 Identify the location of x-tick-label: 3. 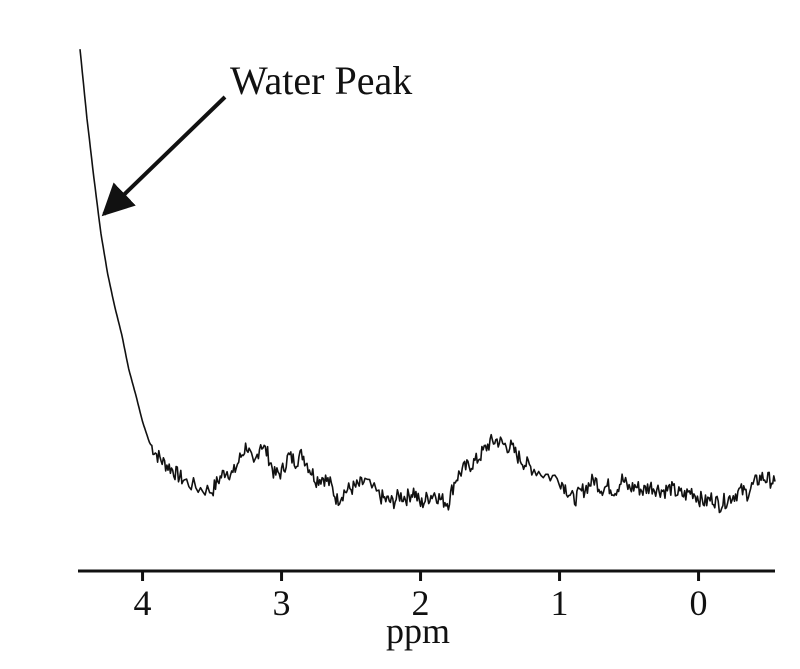
(282, 603).